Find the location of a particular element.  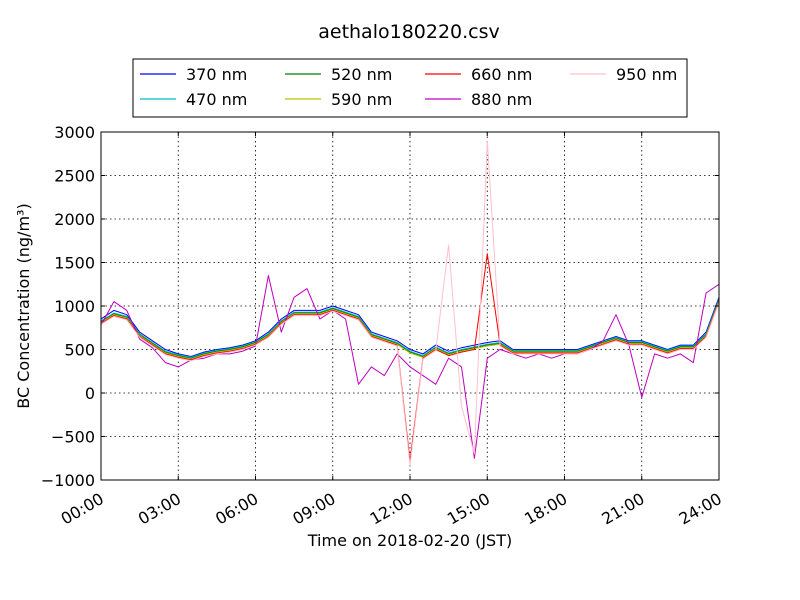

legend-label: 590 nm is located at coordinates (361, 99).